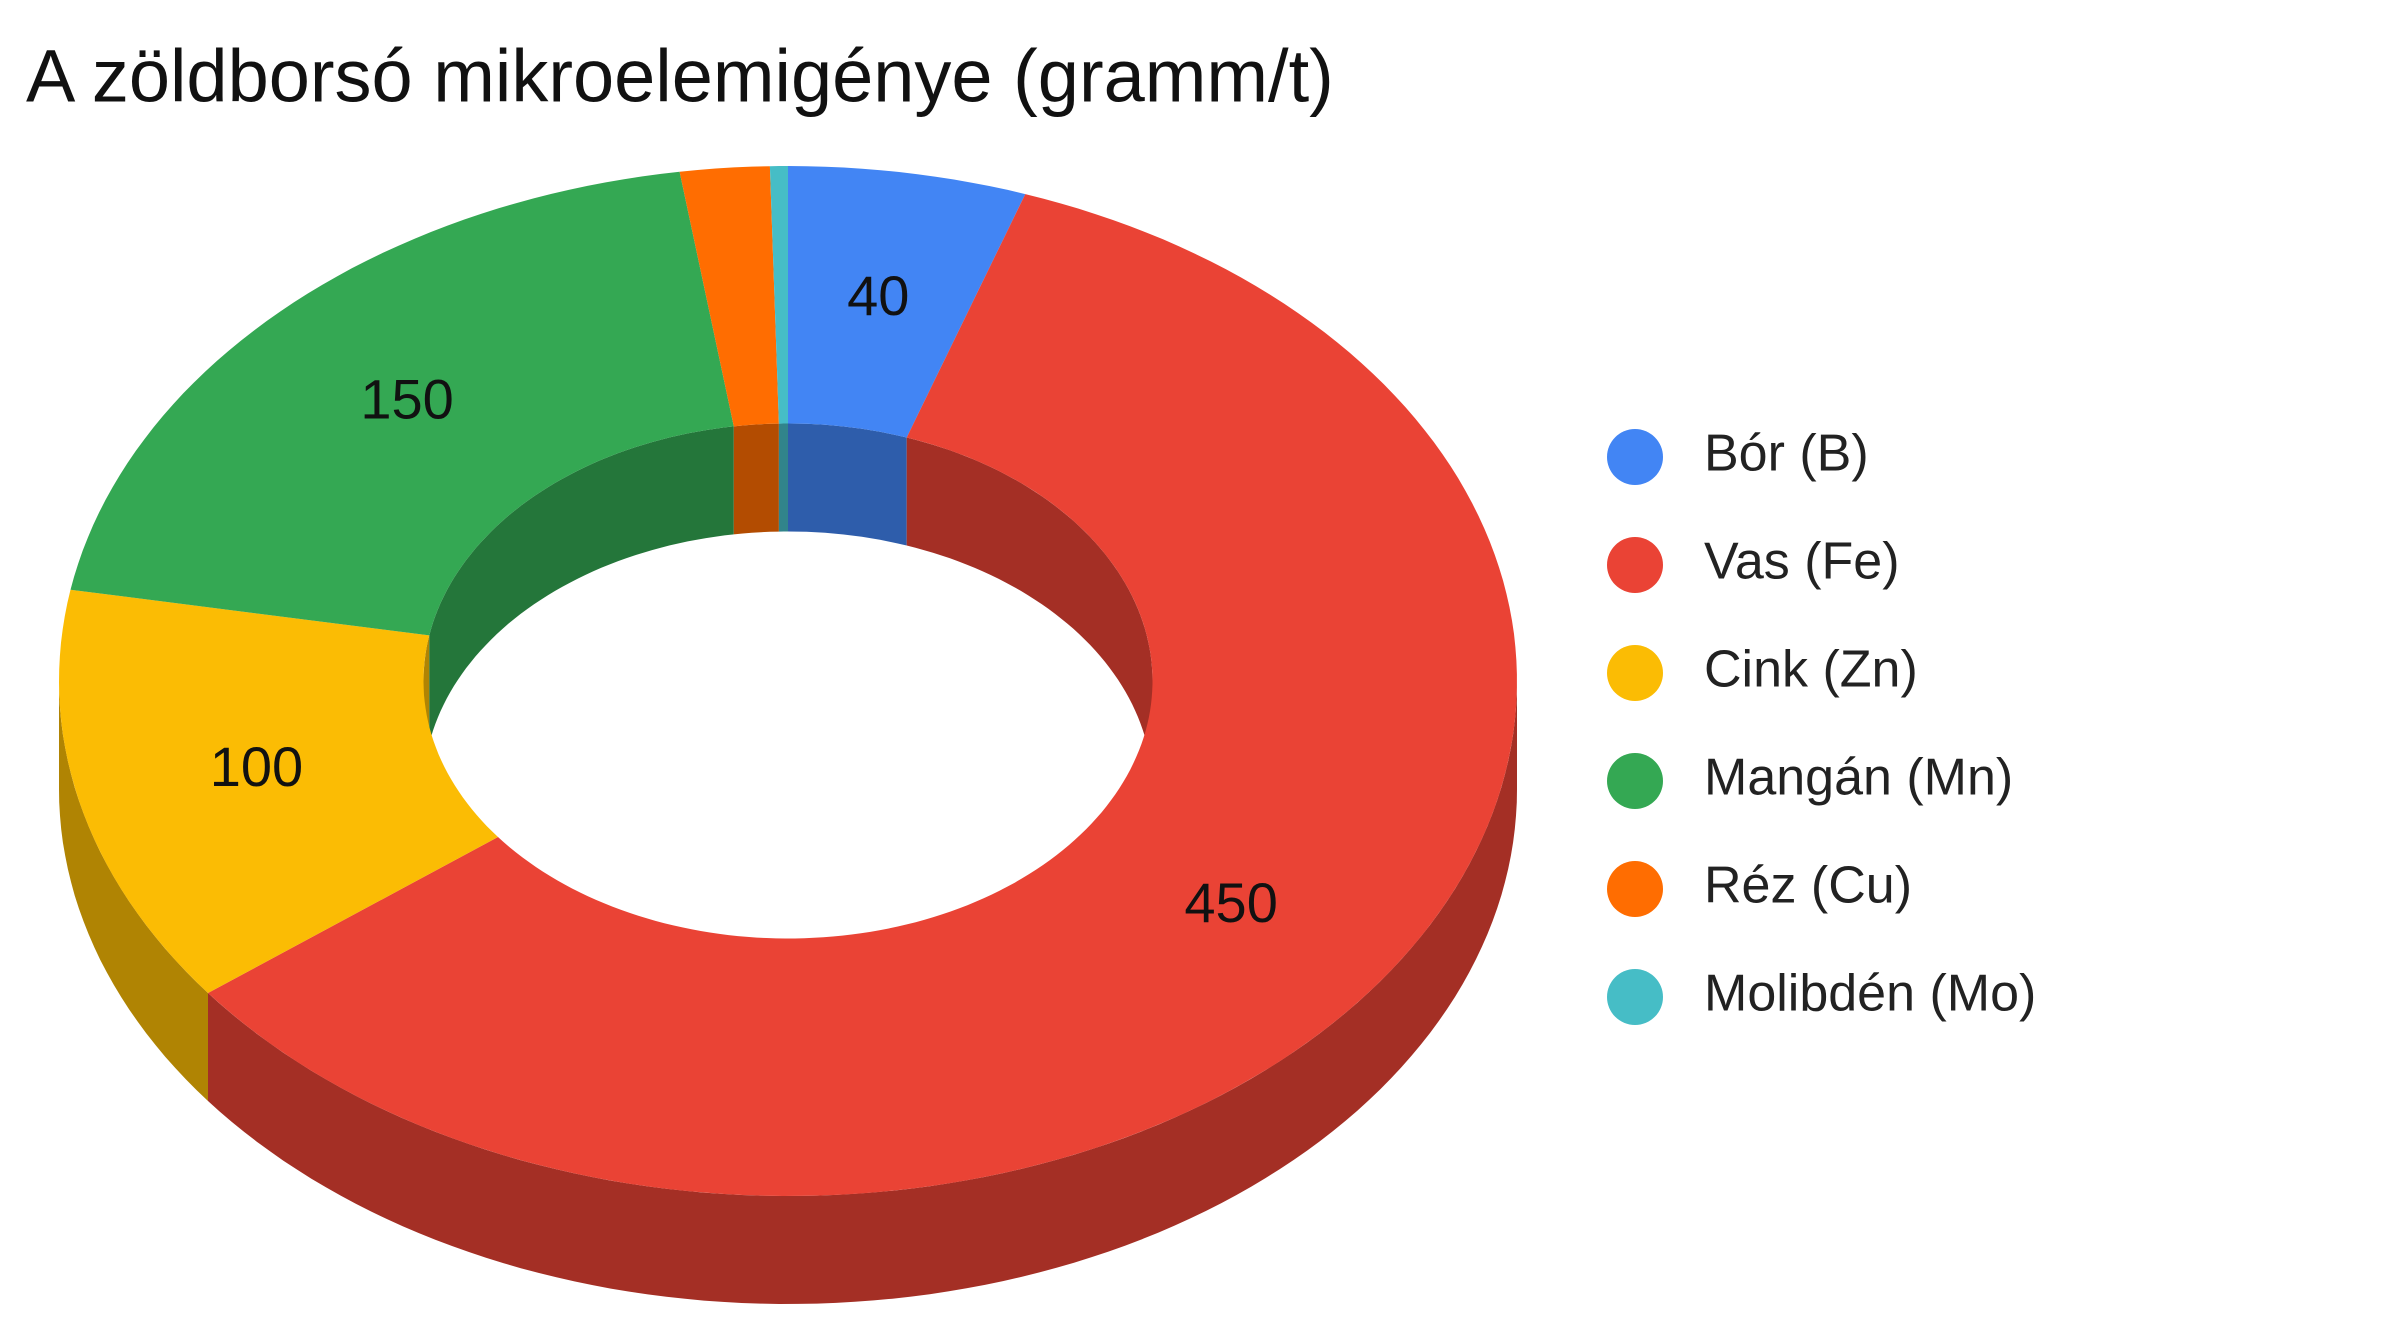 The height and width of the screenshot is (1331, 2403). What do you see at coordinates (1808, 886) in the screenshot?
I see `legend-label: Réz (Cu)` at bounding box center [1808, 886].